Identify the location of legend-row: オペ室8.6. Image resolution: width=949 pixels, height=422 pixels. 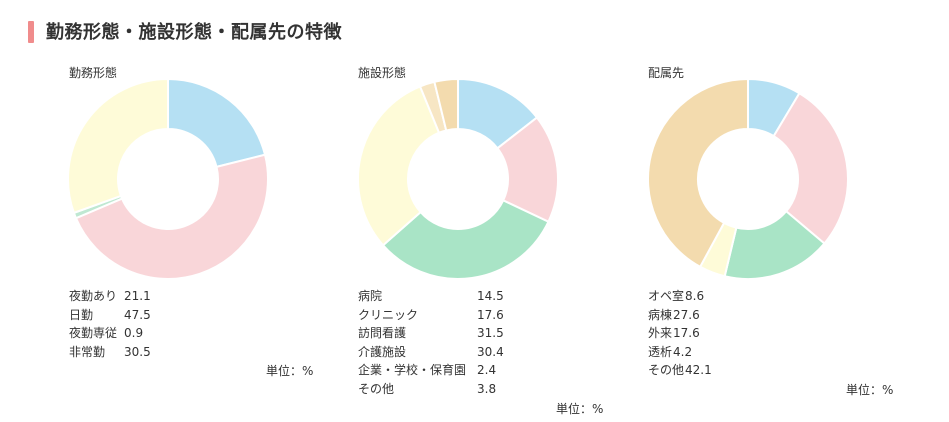
(680, 296).